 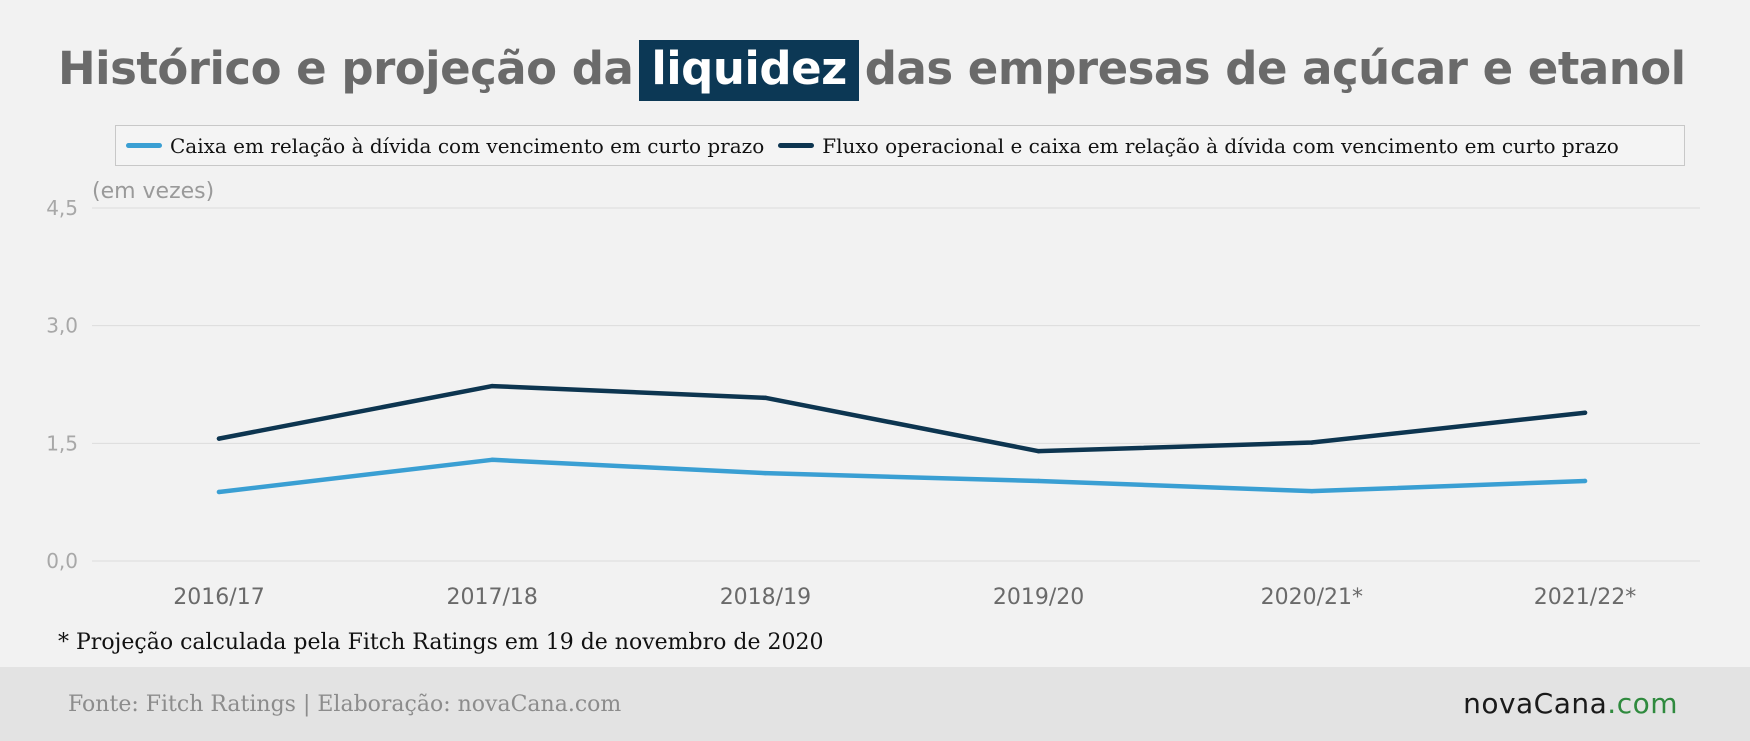 I want to click on y-tick-label-2: 3,0, so click(x=62, y=326).